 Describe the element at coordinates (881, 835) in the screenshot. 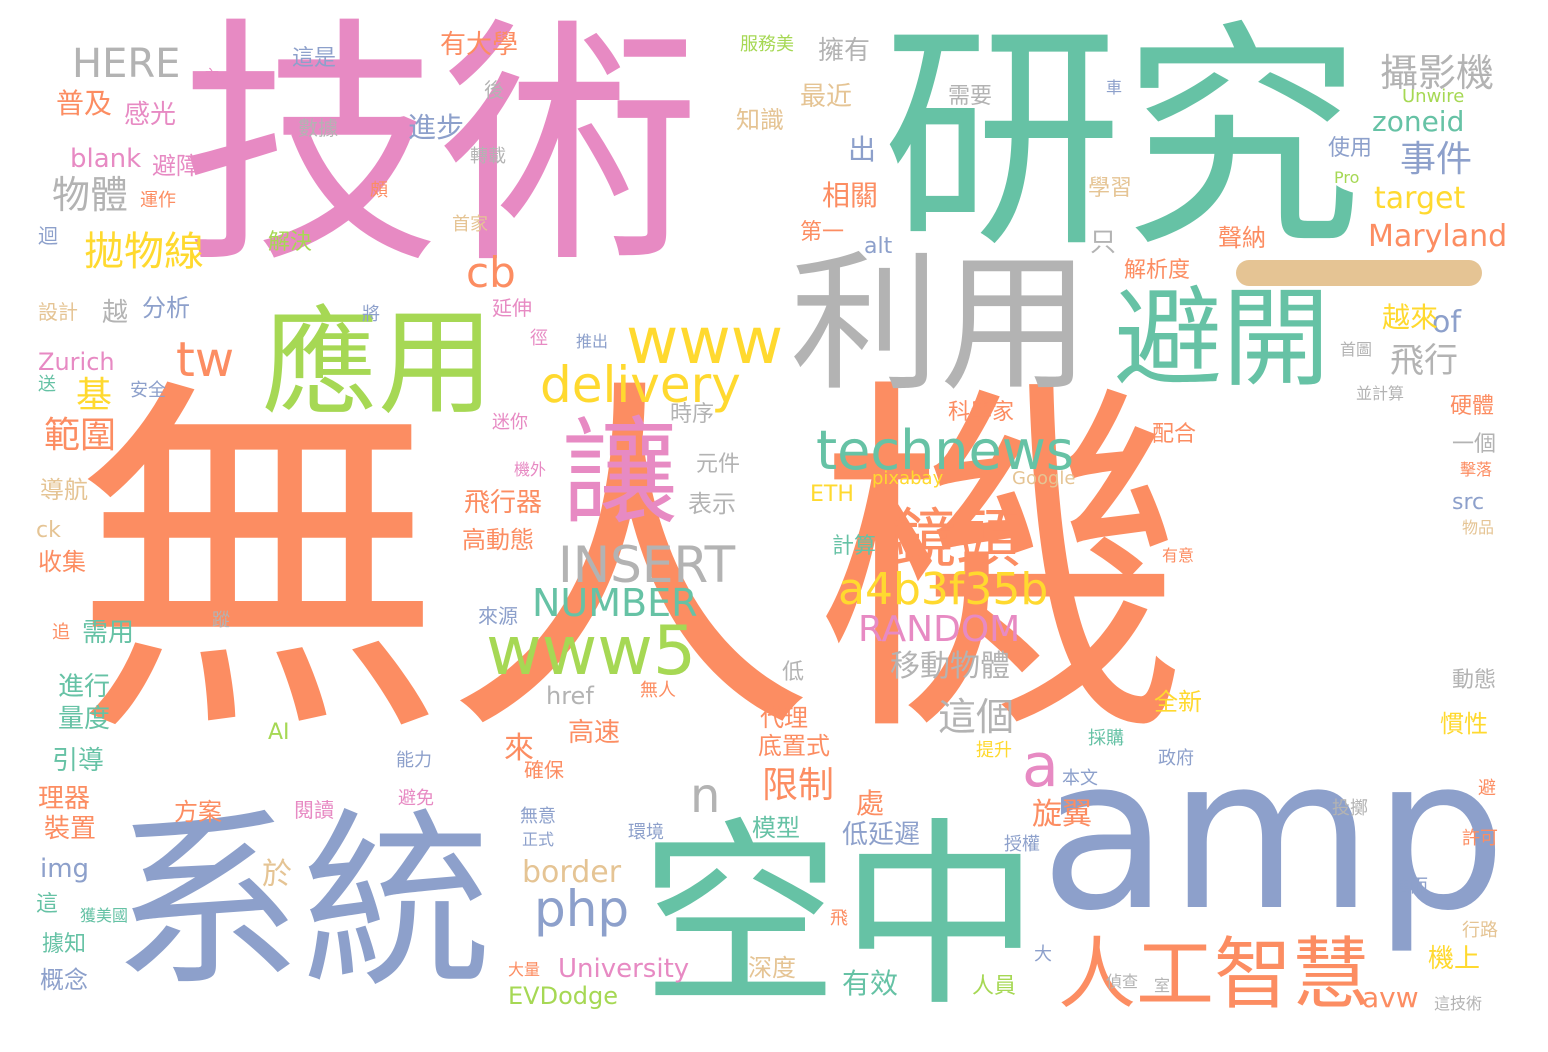

I see `word: 低延遲` at that location.